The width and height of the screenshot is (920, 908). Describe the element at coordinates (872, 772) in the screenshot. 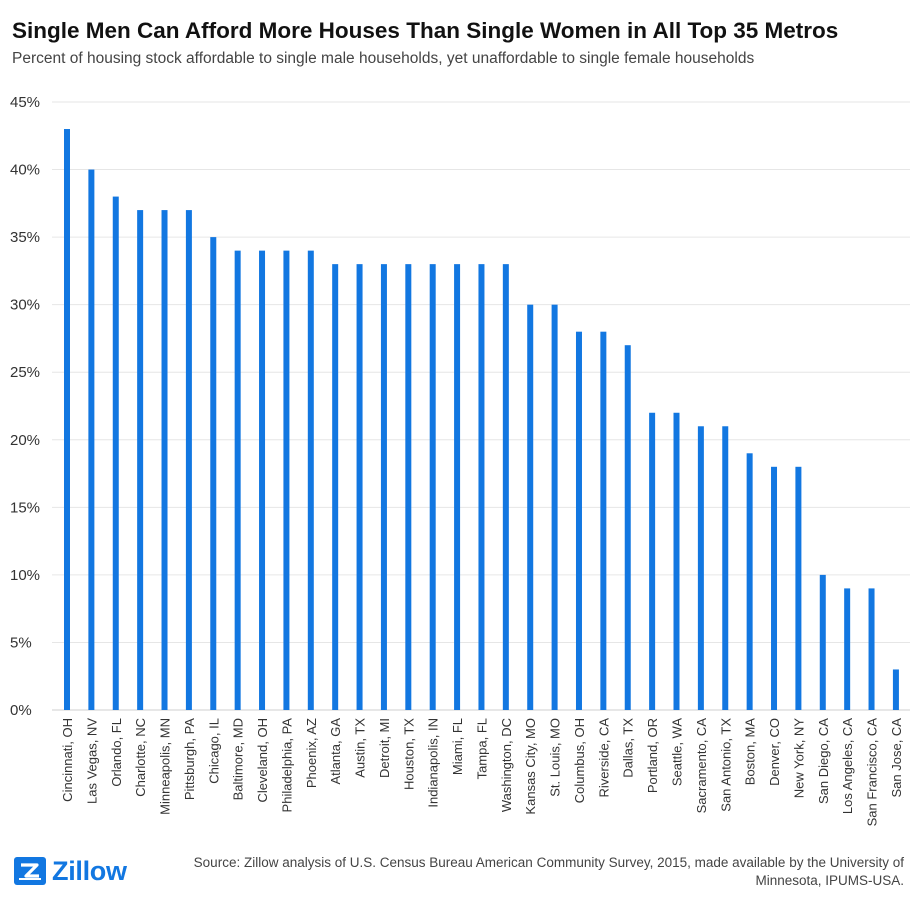

I see `x-tick-label: San Francisco, CA` at that location.